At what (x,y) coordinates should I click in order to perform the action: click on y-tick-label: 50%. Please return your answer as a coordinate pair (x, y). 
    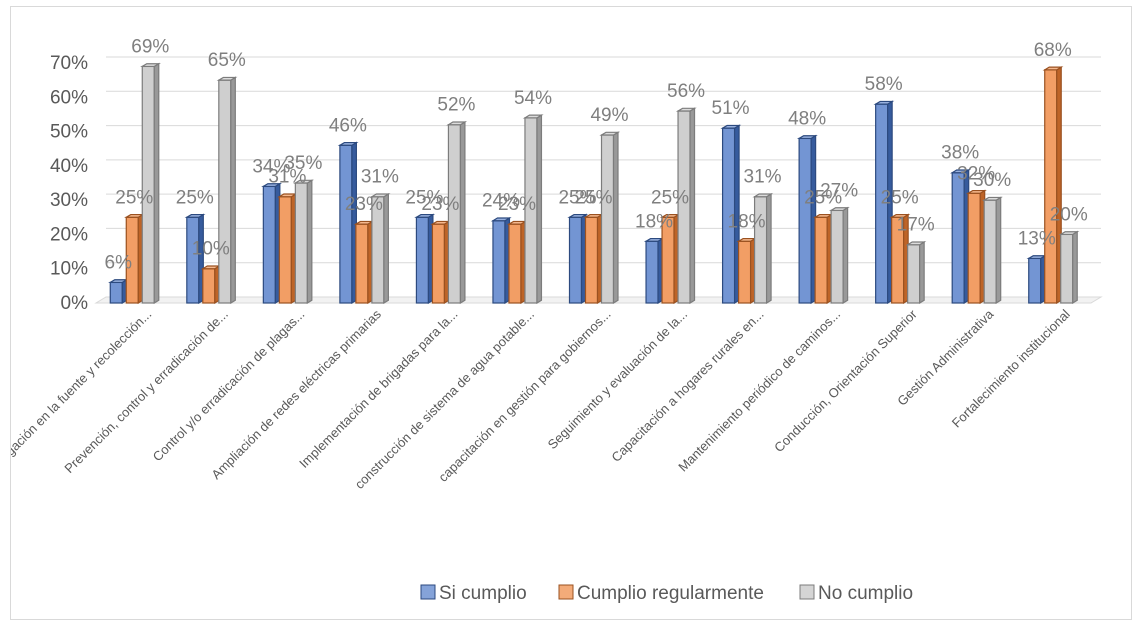
    Looking at the image, I should click on (69, 132).